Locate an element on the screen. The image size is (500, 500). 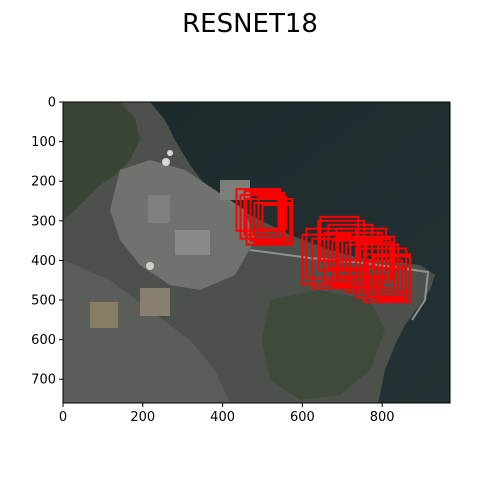
industrial-area is located at coordinates (182, 225).